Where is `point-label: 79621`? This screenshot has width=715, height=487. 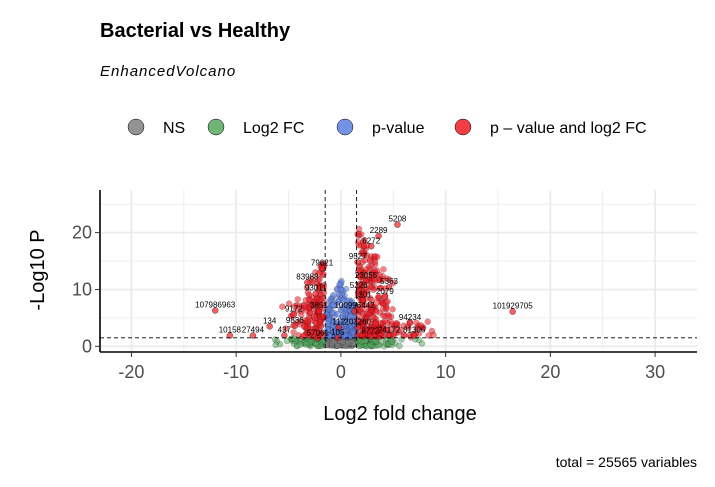
point-label: 79621 is located at coordinates (322, 262).